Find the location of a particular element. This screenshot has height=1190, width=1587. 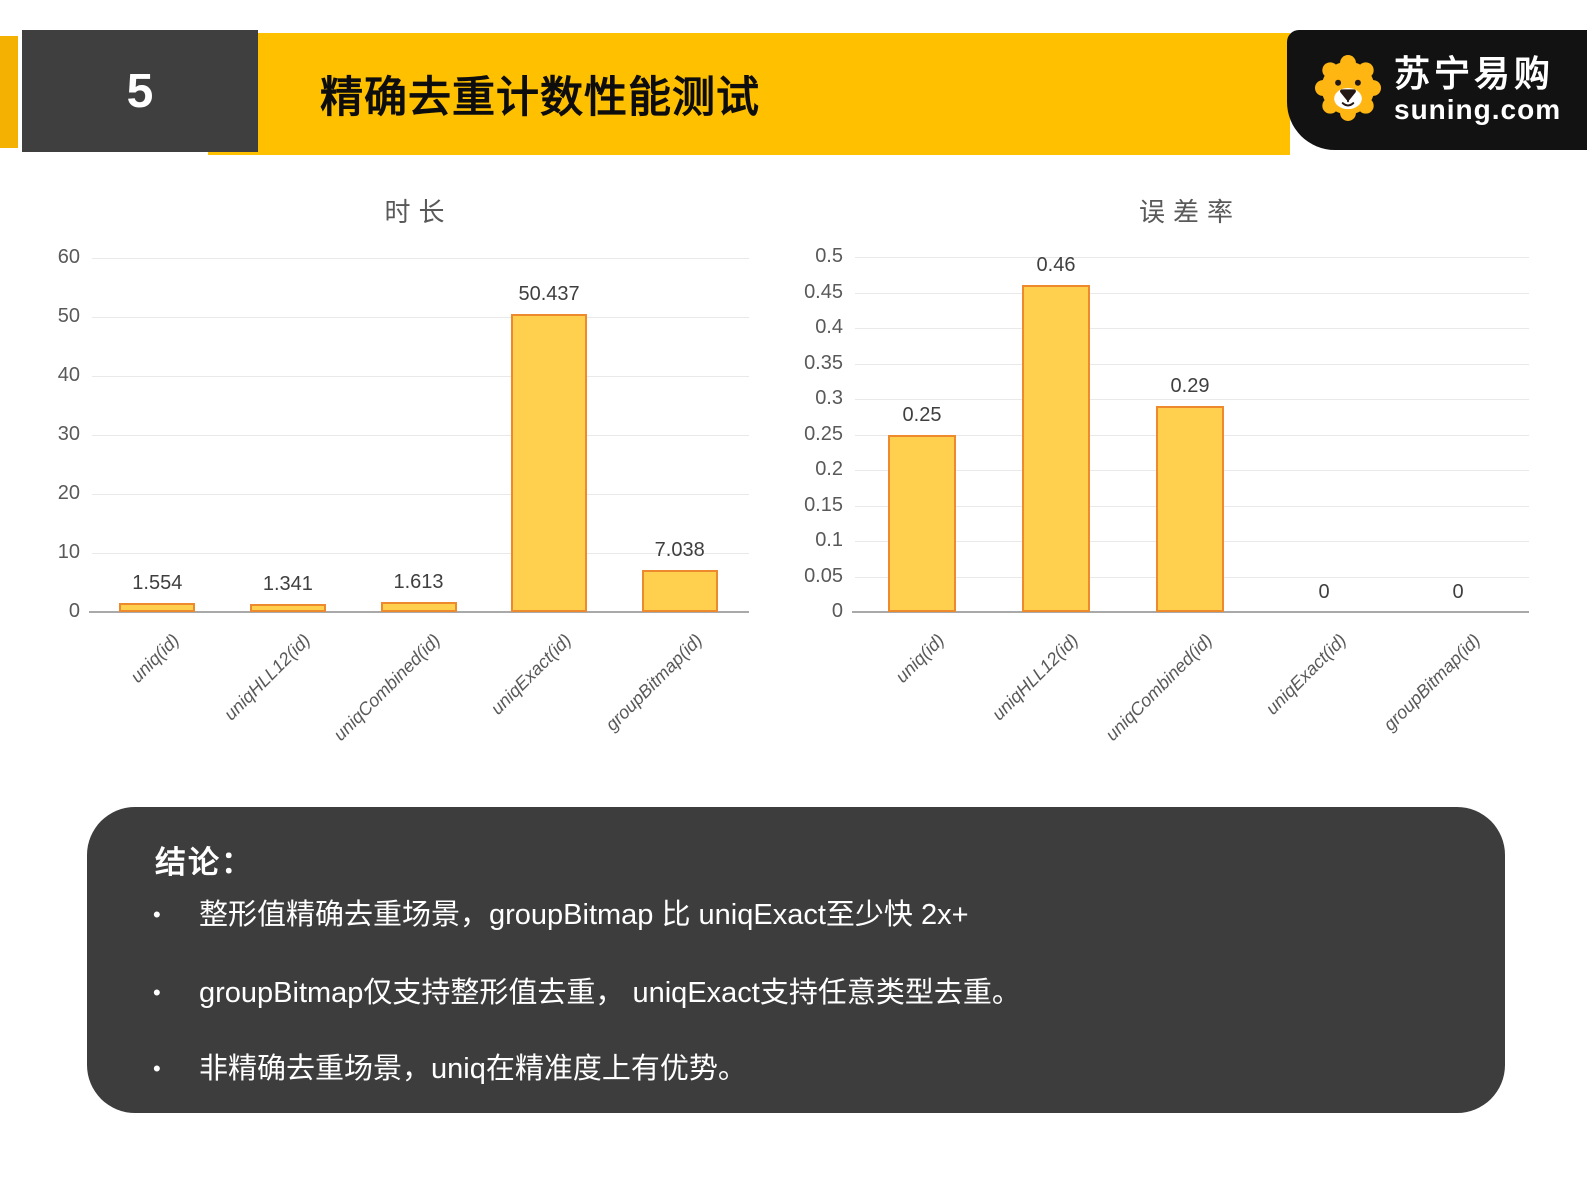

y-axis-tick-label: 0.35 is located at coordinates (823, 362).